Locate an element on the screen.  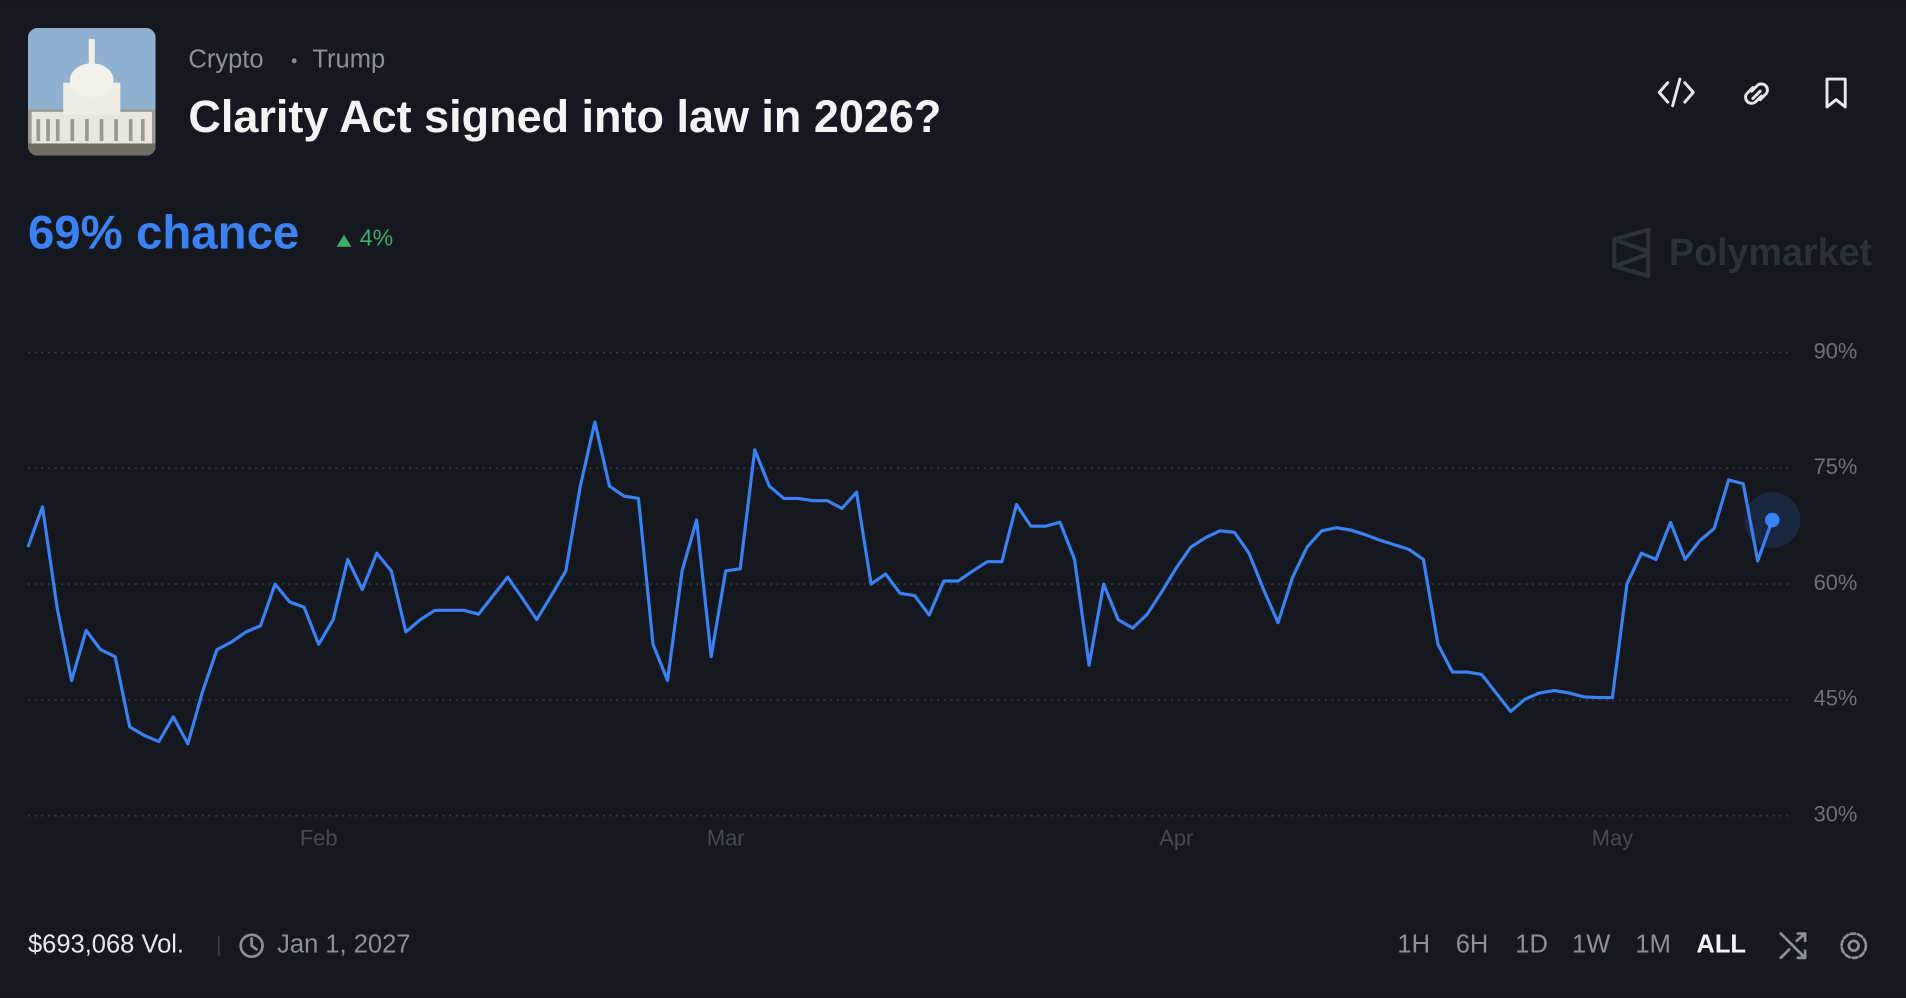
watermark: Polymarket is located at coordinates (1771, 252).